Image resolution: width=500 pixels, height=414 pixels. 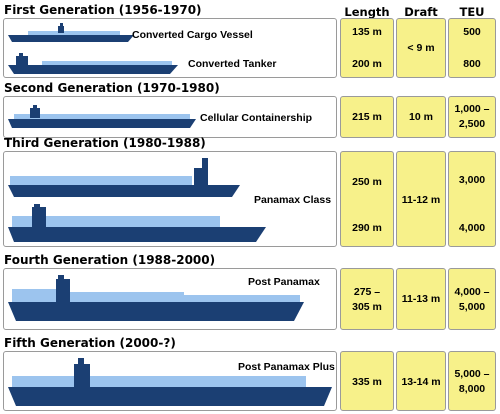 What do you see at coordinates (472, 117) in the screenshot?
I see `second-generation-teu-cell: 1,000 – 2,500` at bounding box center [472, 117].